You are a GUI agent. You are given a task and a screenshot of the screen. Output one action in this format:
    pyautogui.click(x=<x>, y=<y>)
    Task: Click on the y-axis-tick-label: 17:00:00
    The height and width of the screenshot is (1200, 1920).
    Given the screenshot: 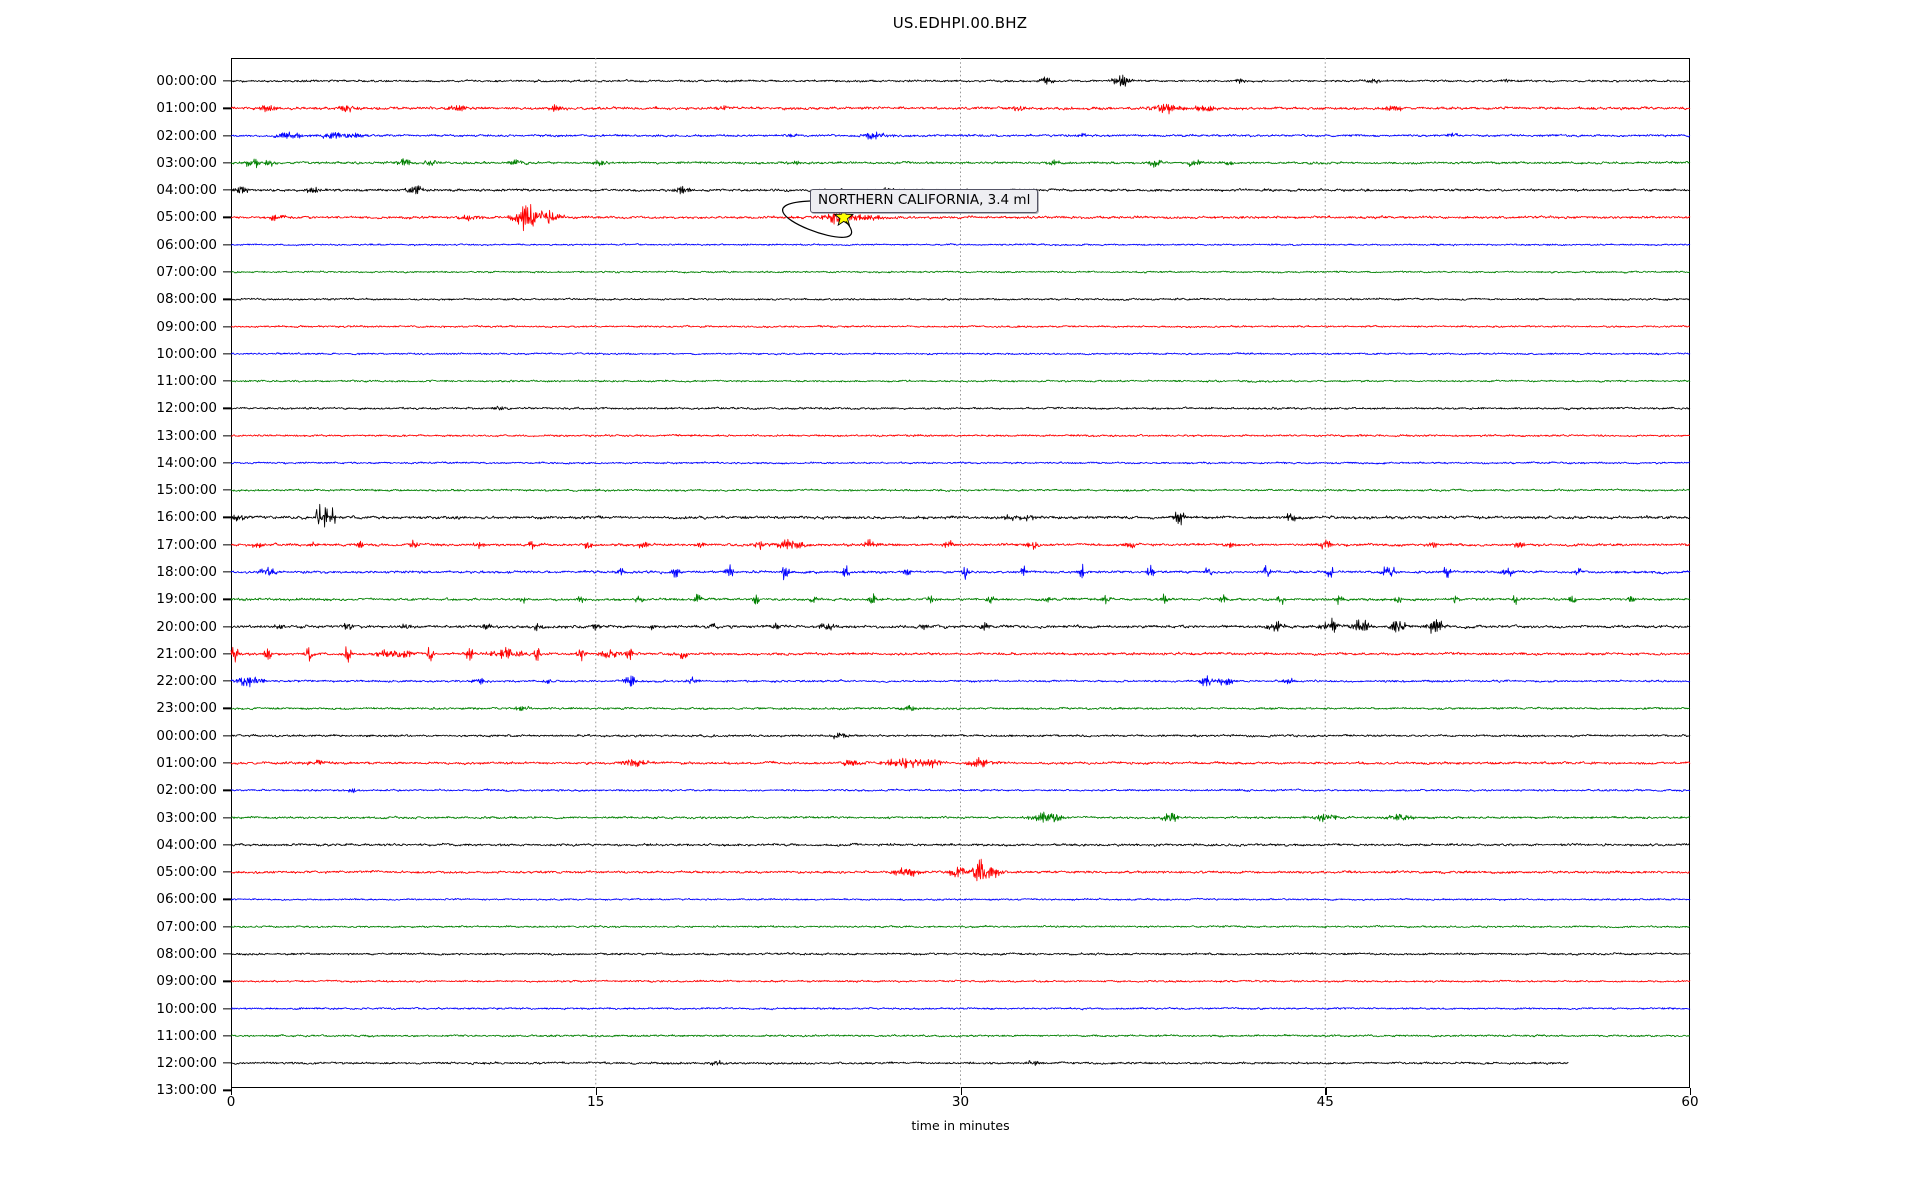 What is the action you would take?
    pyautogui.click(x=186, y=544)
    